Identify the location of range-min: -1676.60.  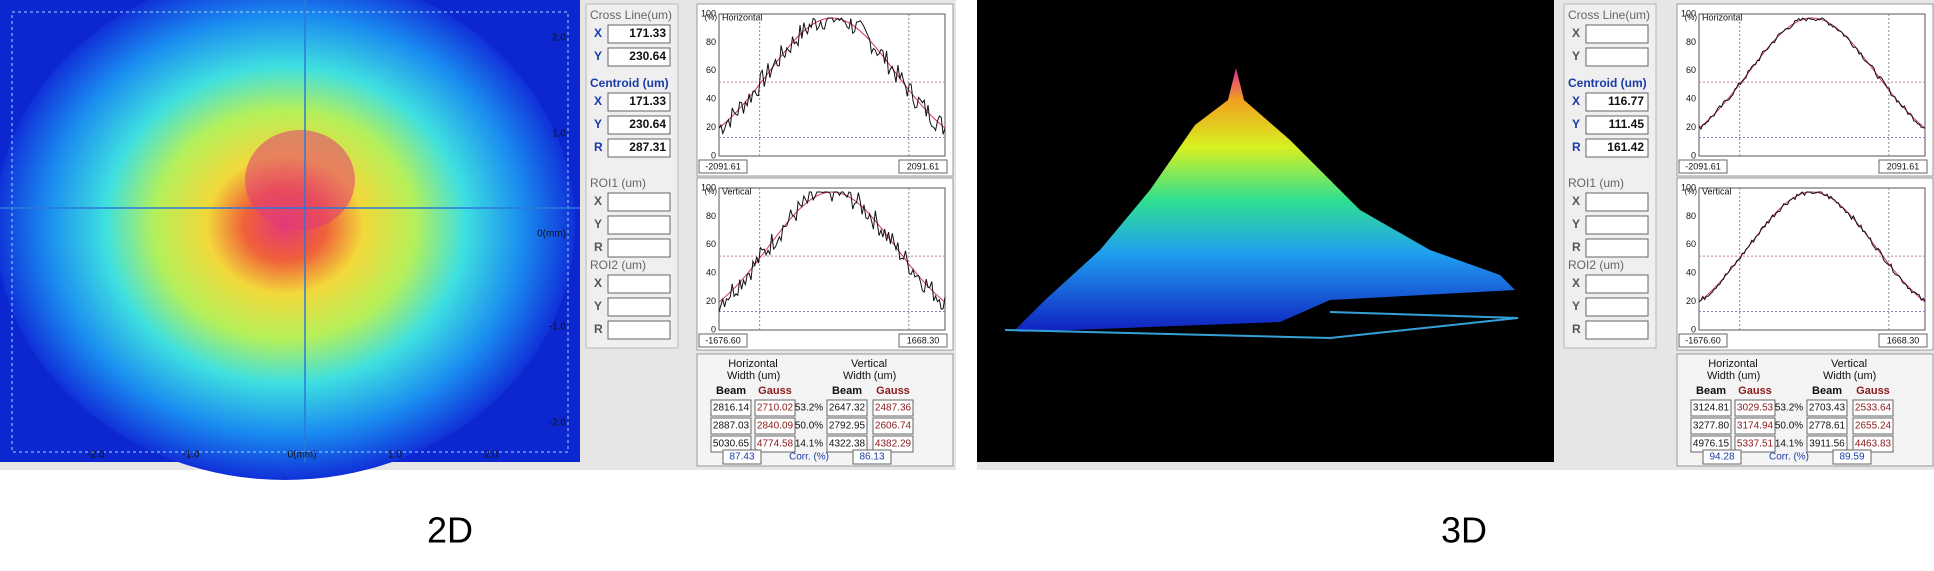
(1703, 340).